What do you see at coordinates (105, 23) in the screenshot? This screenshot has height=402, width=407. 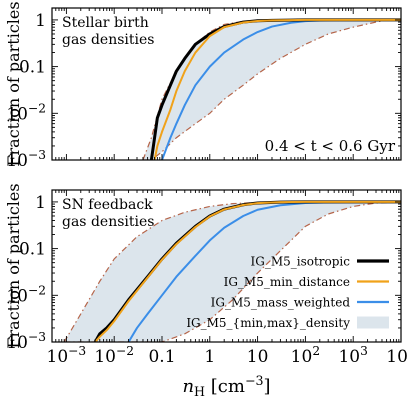 I see `panel-annotation-line: Stellar birth` at bounding box center [105, 23].